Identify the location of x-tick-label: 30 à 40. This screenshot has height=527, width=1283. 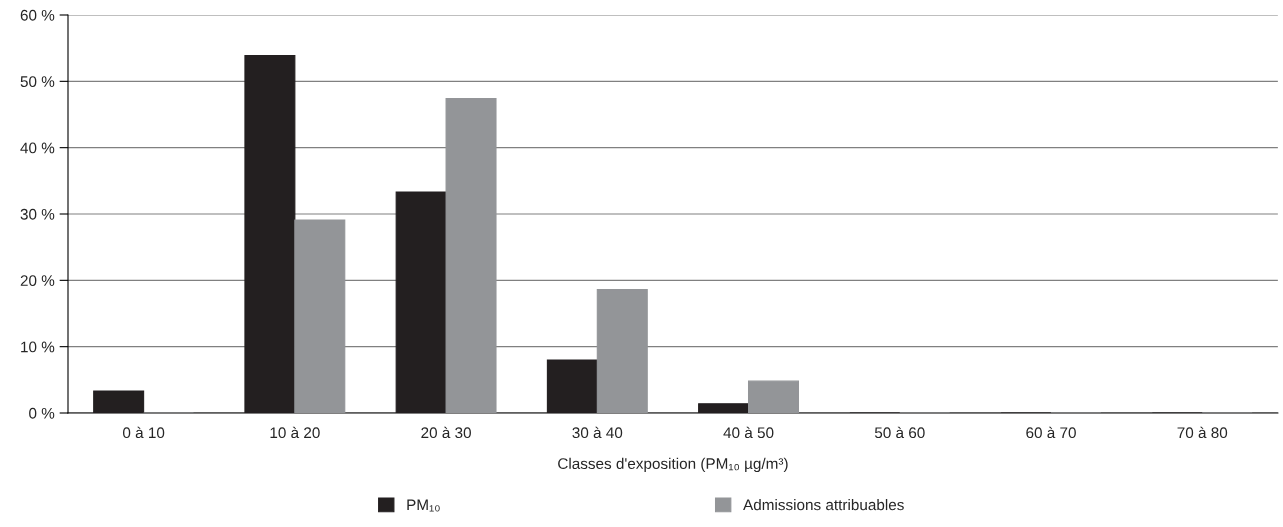
(597, 432).